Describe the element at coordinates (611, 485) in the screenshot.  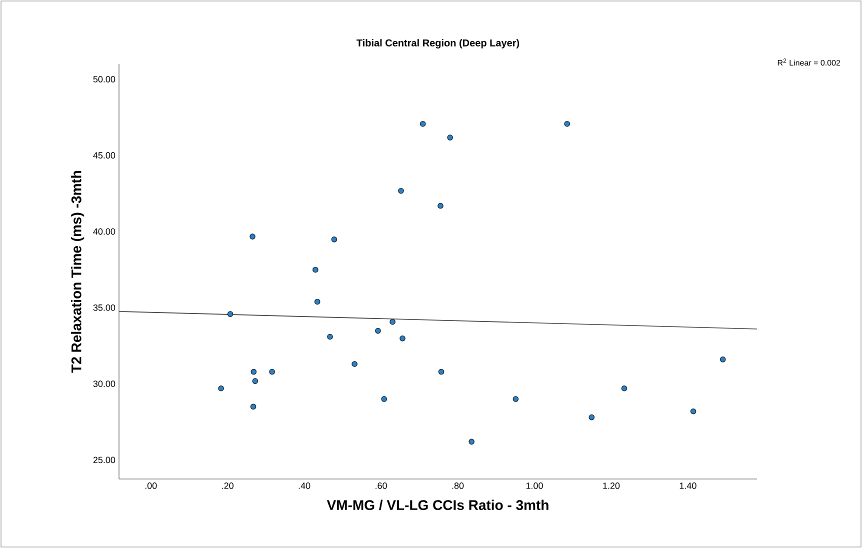
I see `x-tick-label: 1.20` at that location.